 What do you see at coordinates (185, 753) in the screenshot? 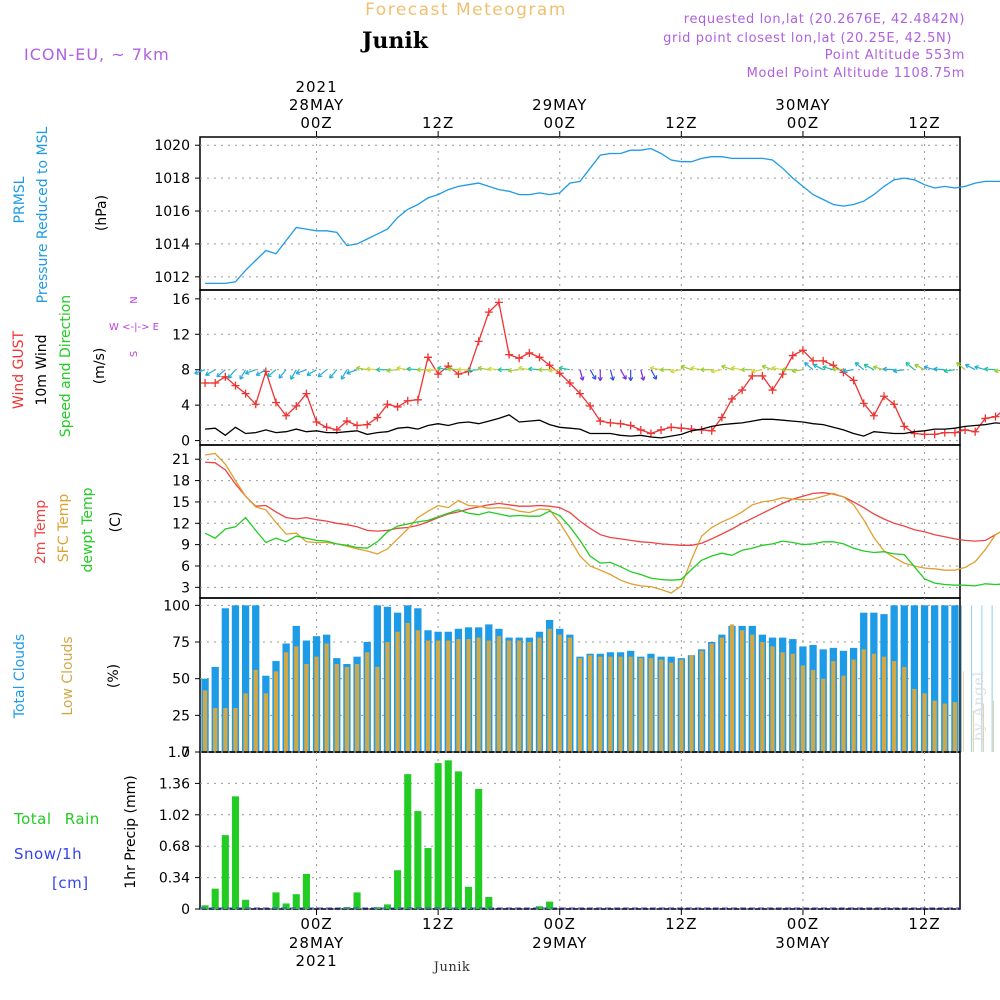
I see `y-tick-label: 0` at bounding box center [185, 753].